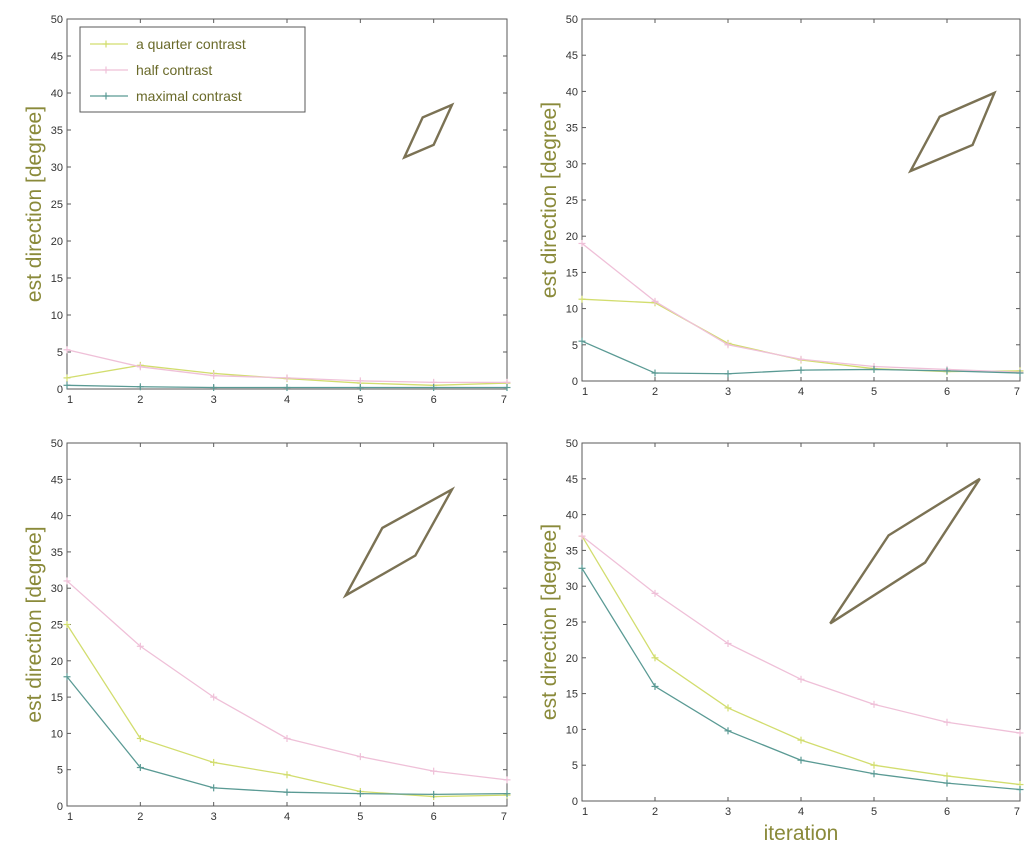 The width and height of the screenshot is (1025, 850). What do you see at coordinates (57, 444) in the screenshot?
I see `y-tick-label: 50` at bounding box center [57, 444].